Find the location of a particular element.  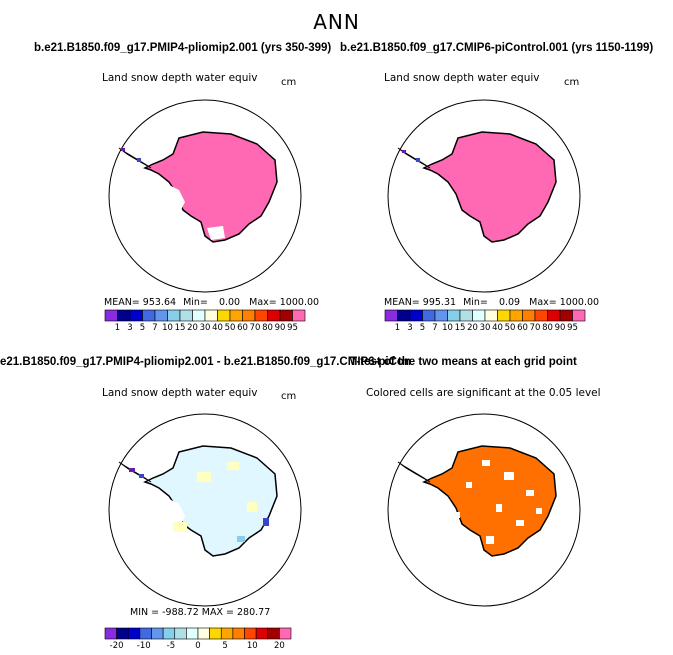

variable-label-bottom-left: Land snow depth water equiv is located at coordinates (180, 393).